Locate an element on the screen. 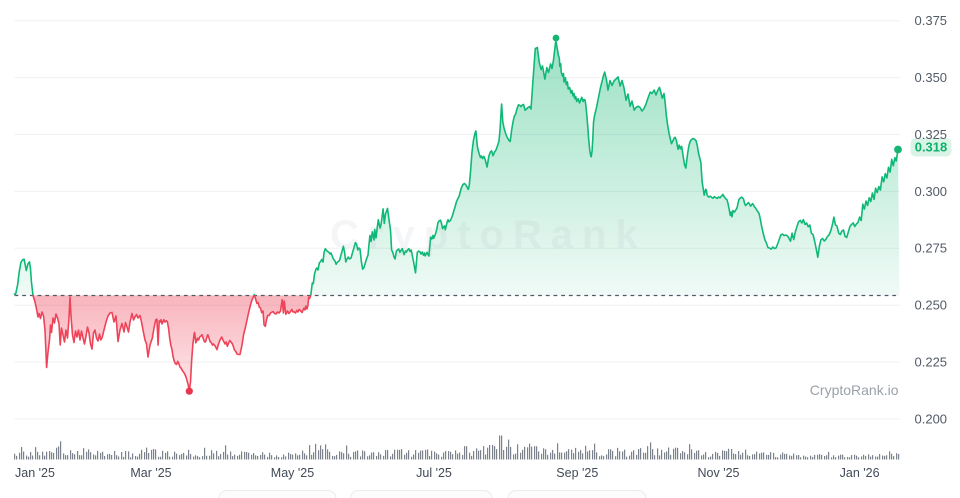  svg-text: May '25 is located at coordinates (292, 473).